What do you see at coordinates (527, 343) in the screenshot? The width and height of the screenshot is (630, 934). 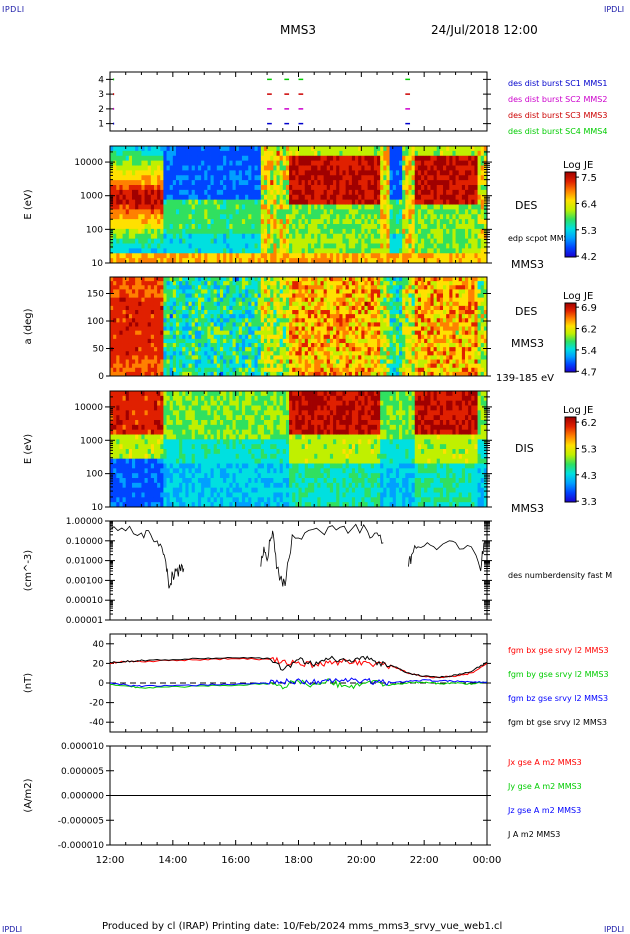 I see `des-pitch-spacecraft: MMS3` at bounding box center [527, 343].